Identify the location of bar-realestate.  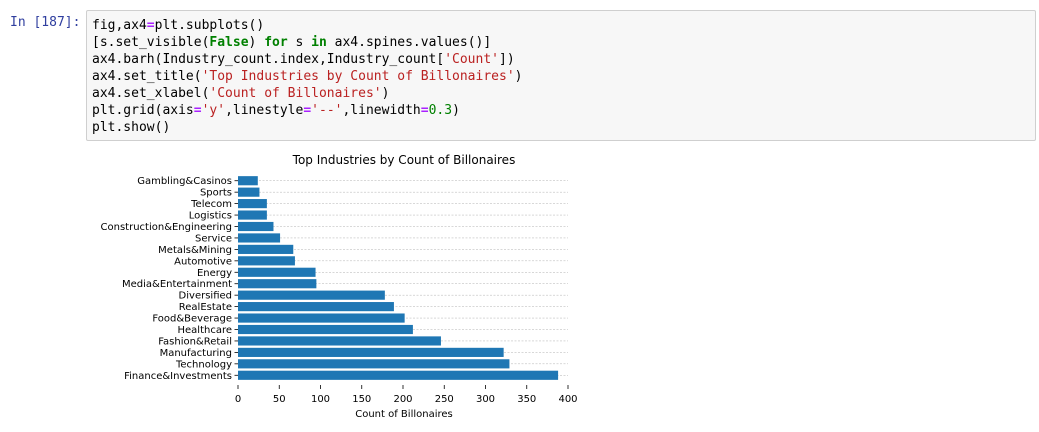
(316, 306).